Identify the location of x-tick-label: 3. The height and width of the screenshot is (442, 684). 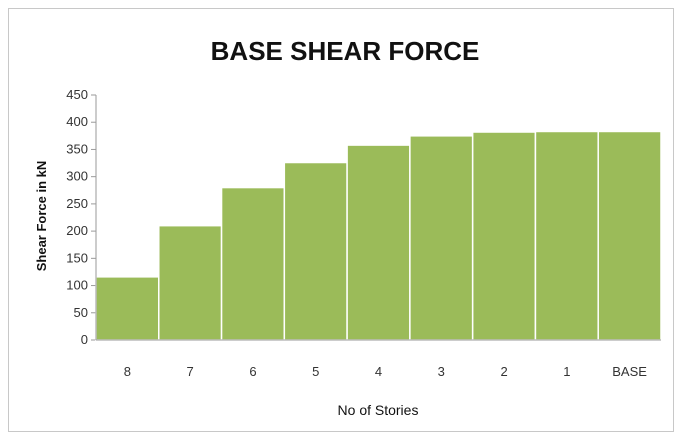
(441, 371).